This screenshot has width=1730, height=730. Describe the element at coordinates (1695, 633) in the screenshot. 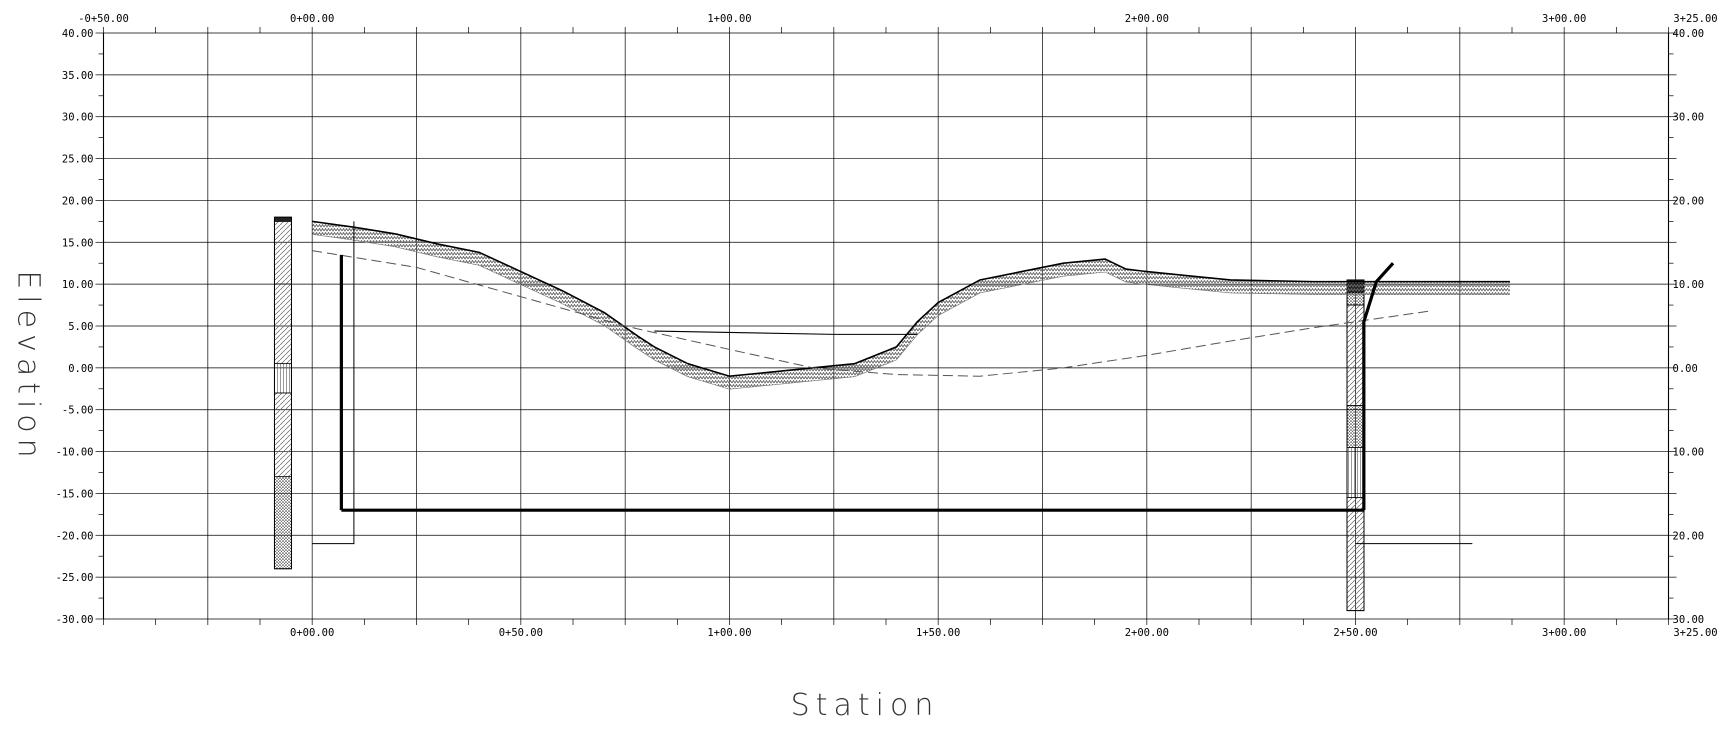

I see `x-tick-label-bottom: 3+25.00` at that location.